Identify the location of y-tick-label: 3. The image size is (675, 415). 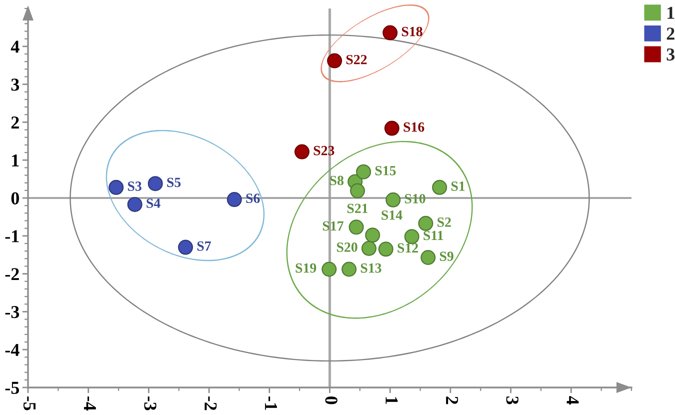
(15, 84).